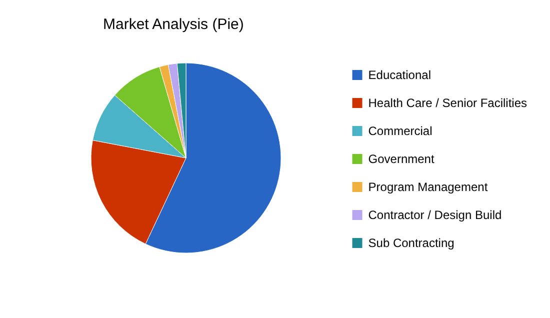 Image resolution: width=550 pixels, height=318 pixels. I want to click on legend-label: Sub Contracting, so click(411, 243).